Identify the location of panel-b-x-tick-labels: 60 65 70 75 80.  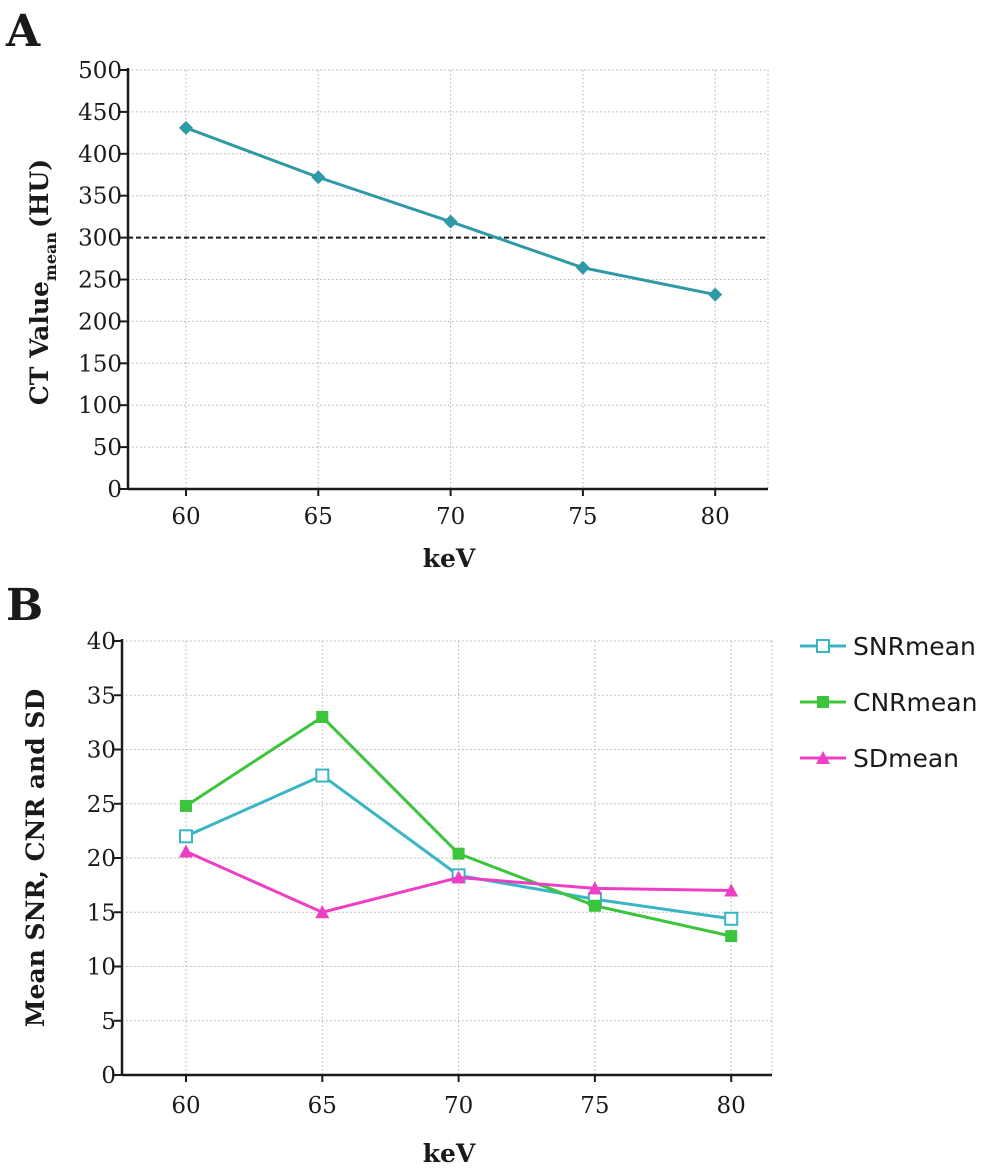
(458, 1106).